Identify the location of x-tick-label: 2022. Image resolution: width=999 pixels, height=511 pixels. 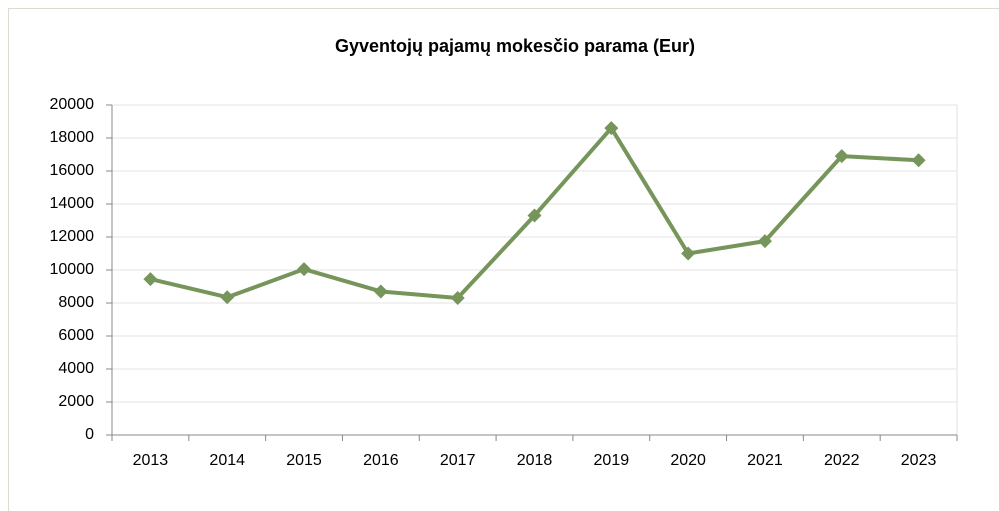
(842, 460).